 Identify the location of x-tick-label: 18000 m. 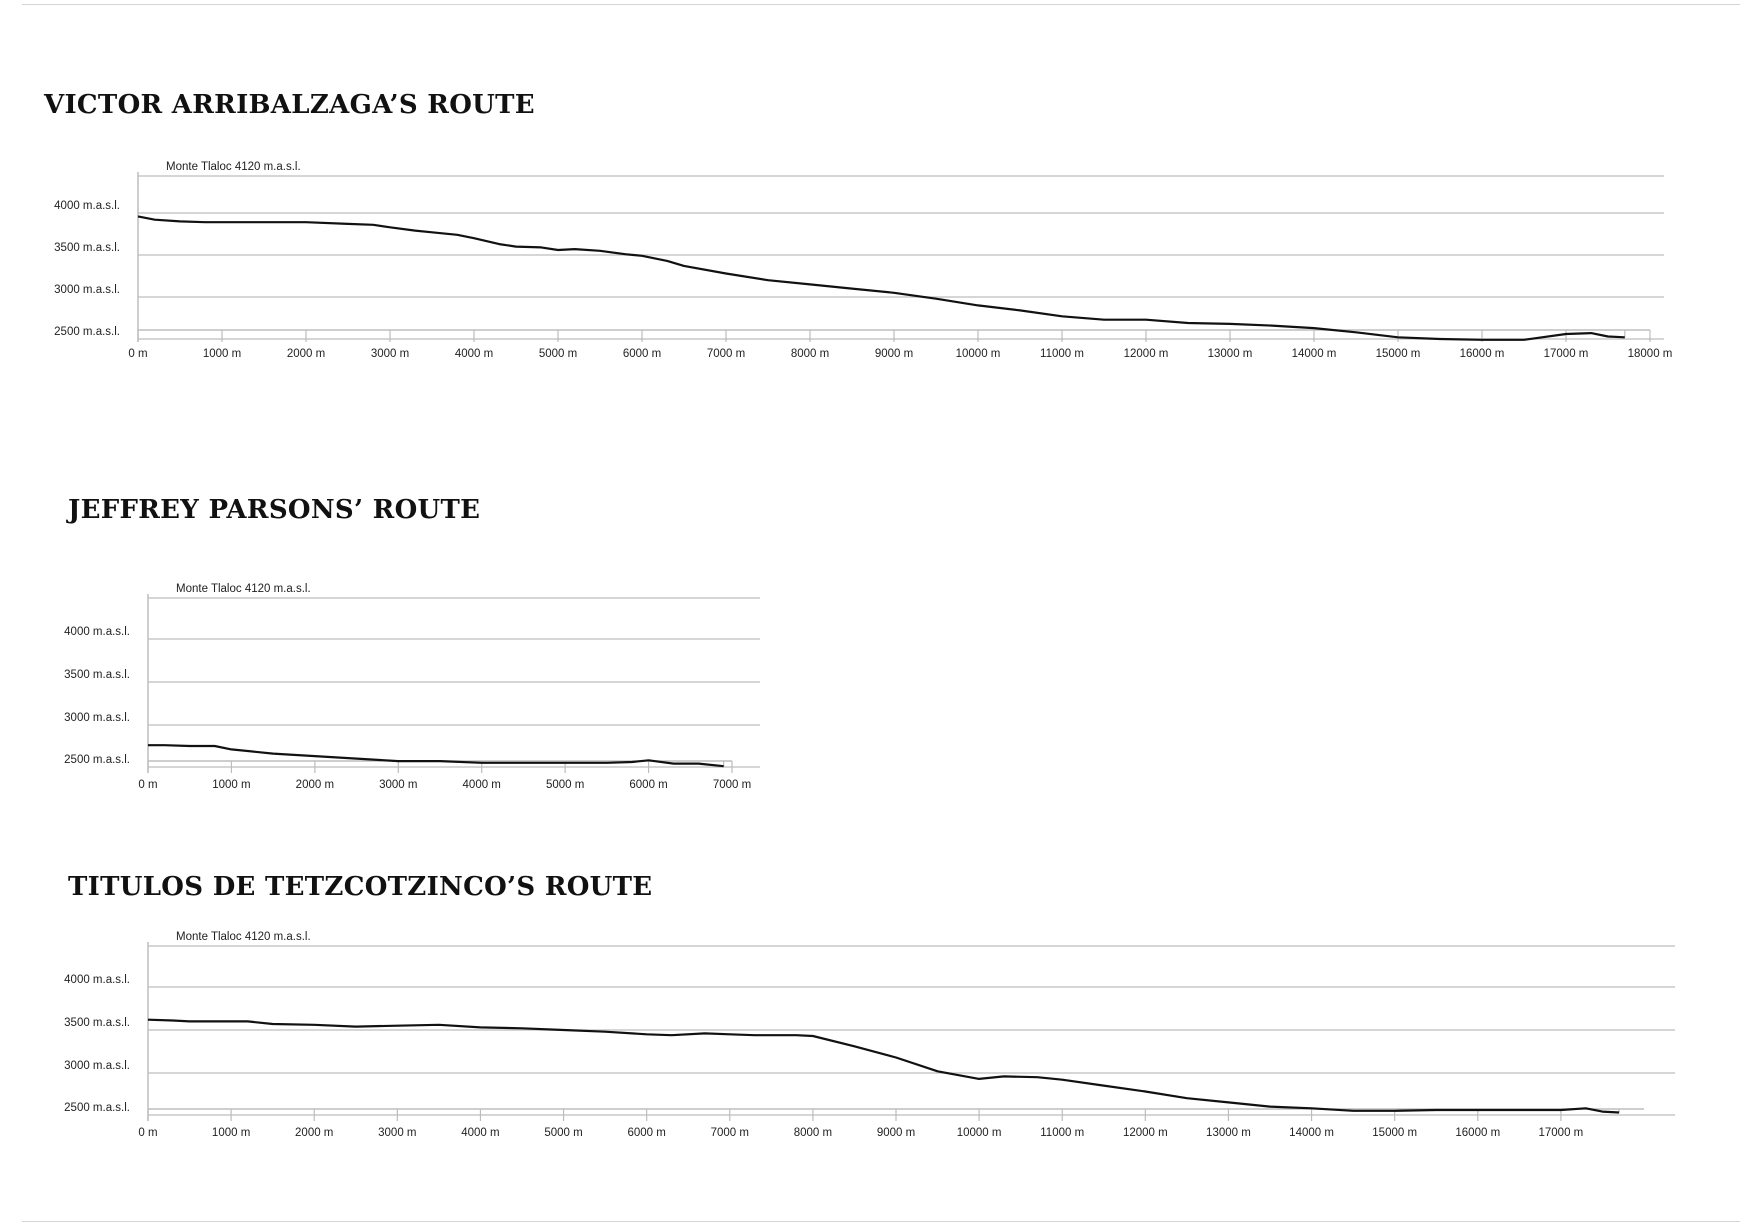
(1650, 354).